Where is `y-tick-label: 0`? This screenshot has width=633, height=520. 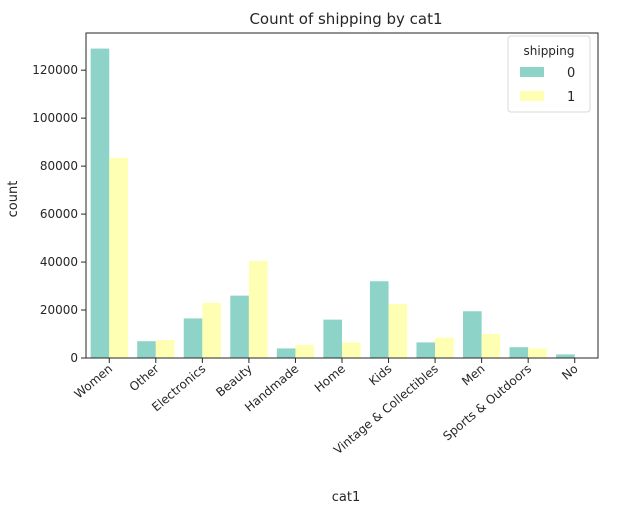 y-tick-label: 0 is located at coordinates (74, 358).